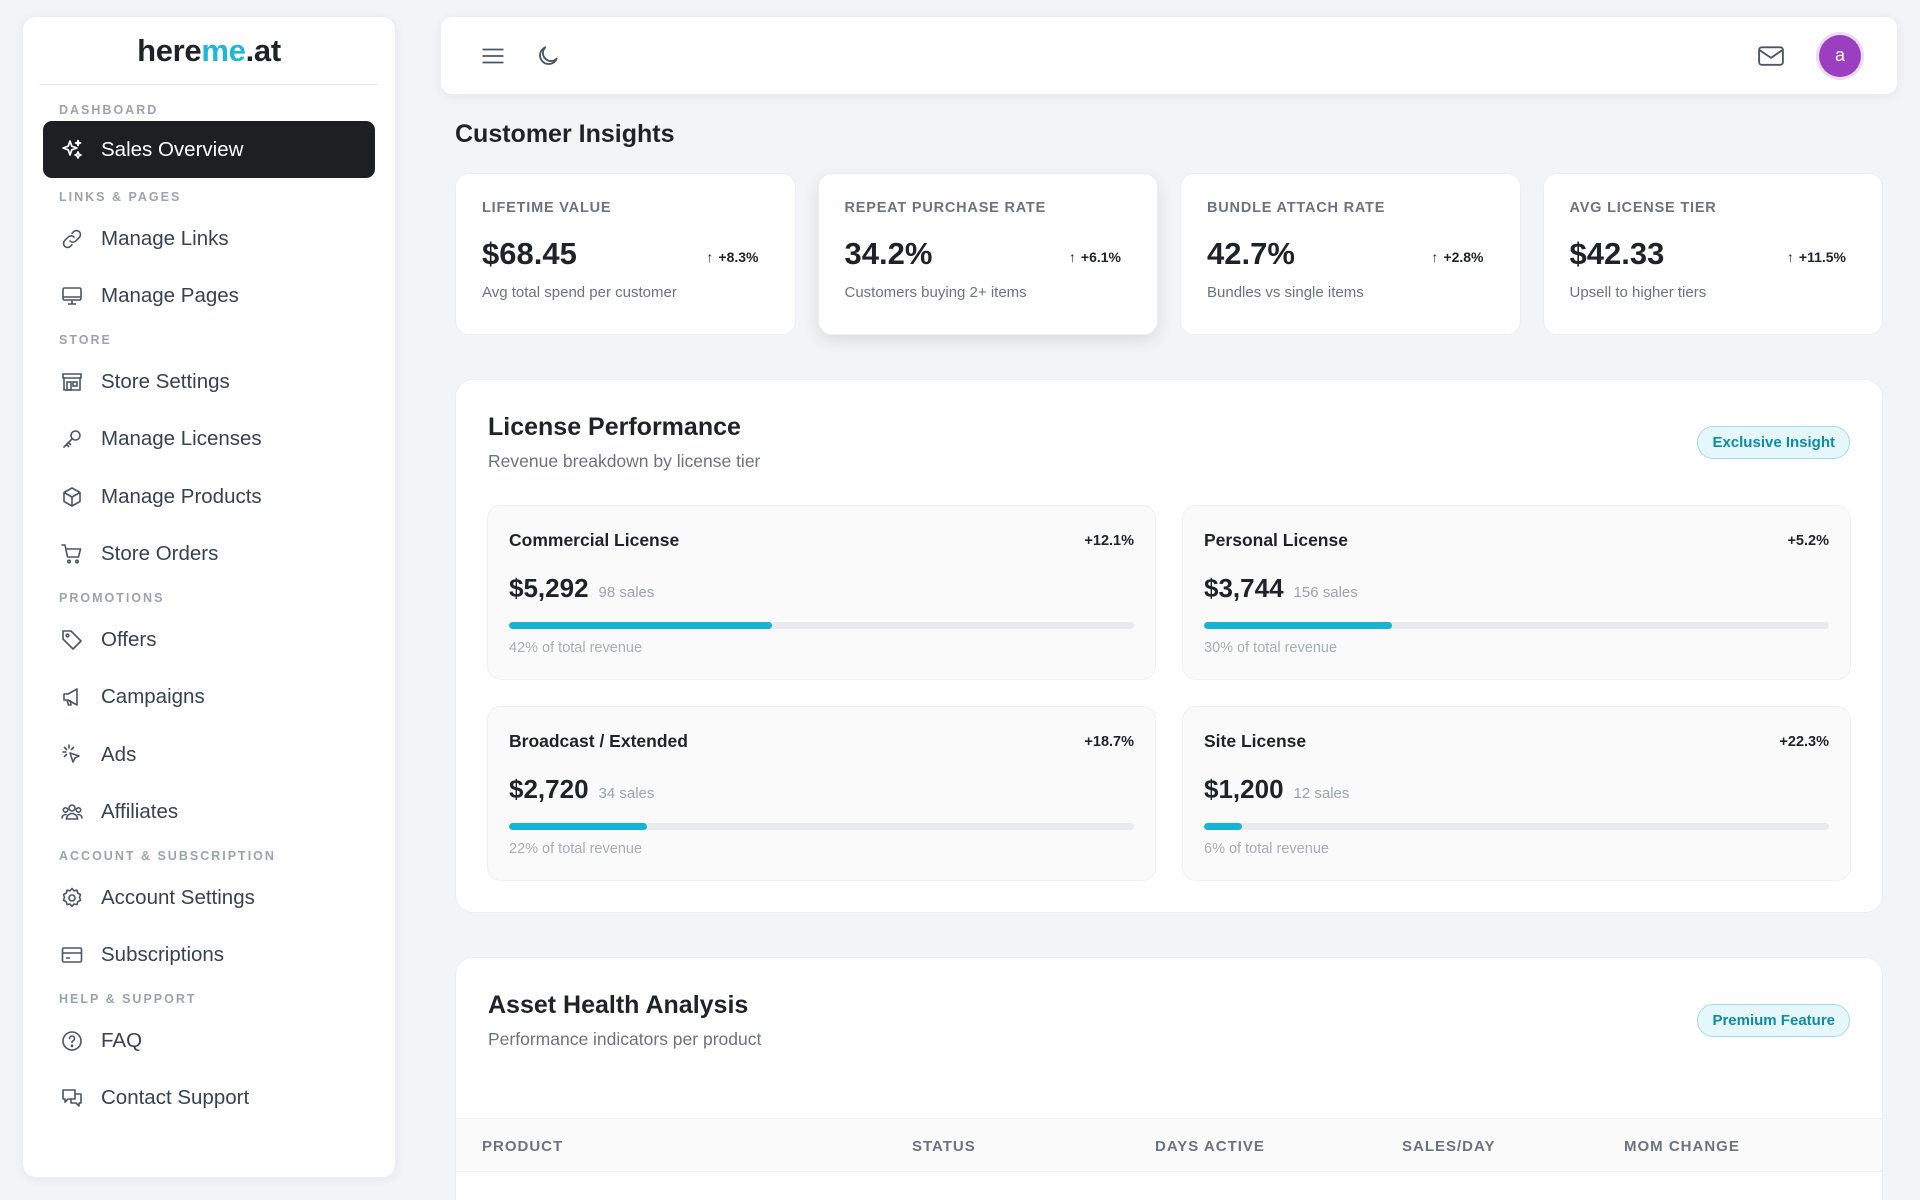 The width and height of the screenshot is (1920, 1200). What do you see at coordinates (1285, 292) in the screenshot?
I see `stat-subtitle: Bundles vs single items` at bounding box center [1285, 292].